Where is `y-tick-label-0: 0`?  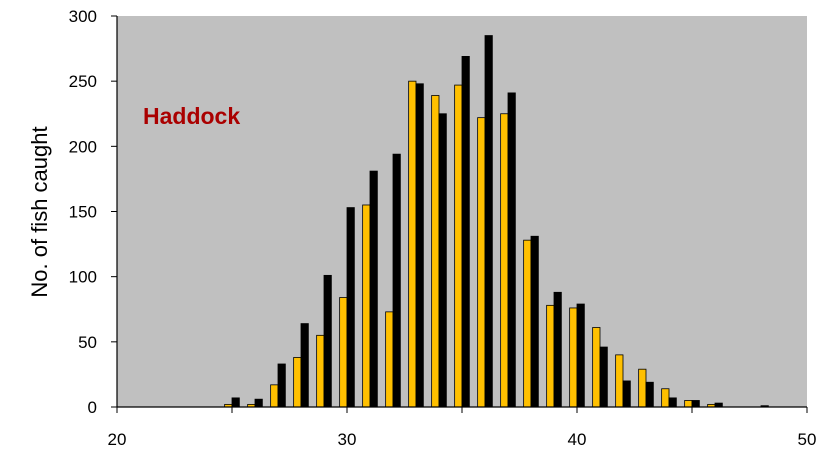 y-tick-label-0: 0 is located at coordinates (92, 407).